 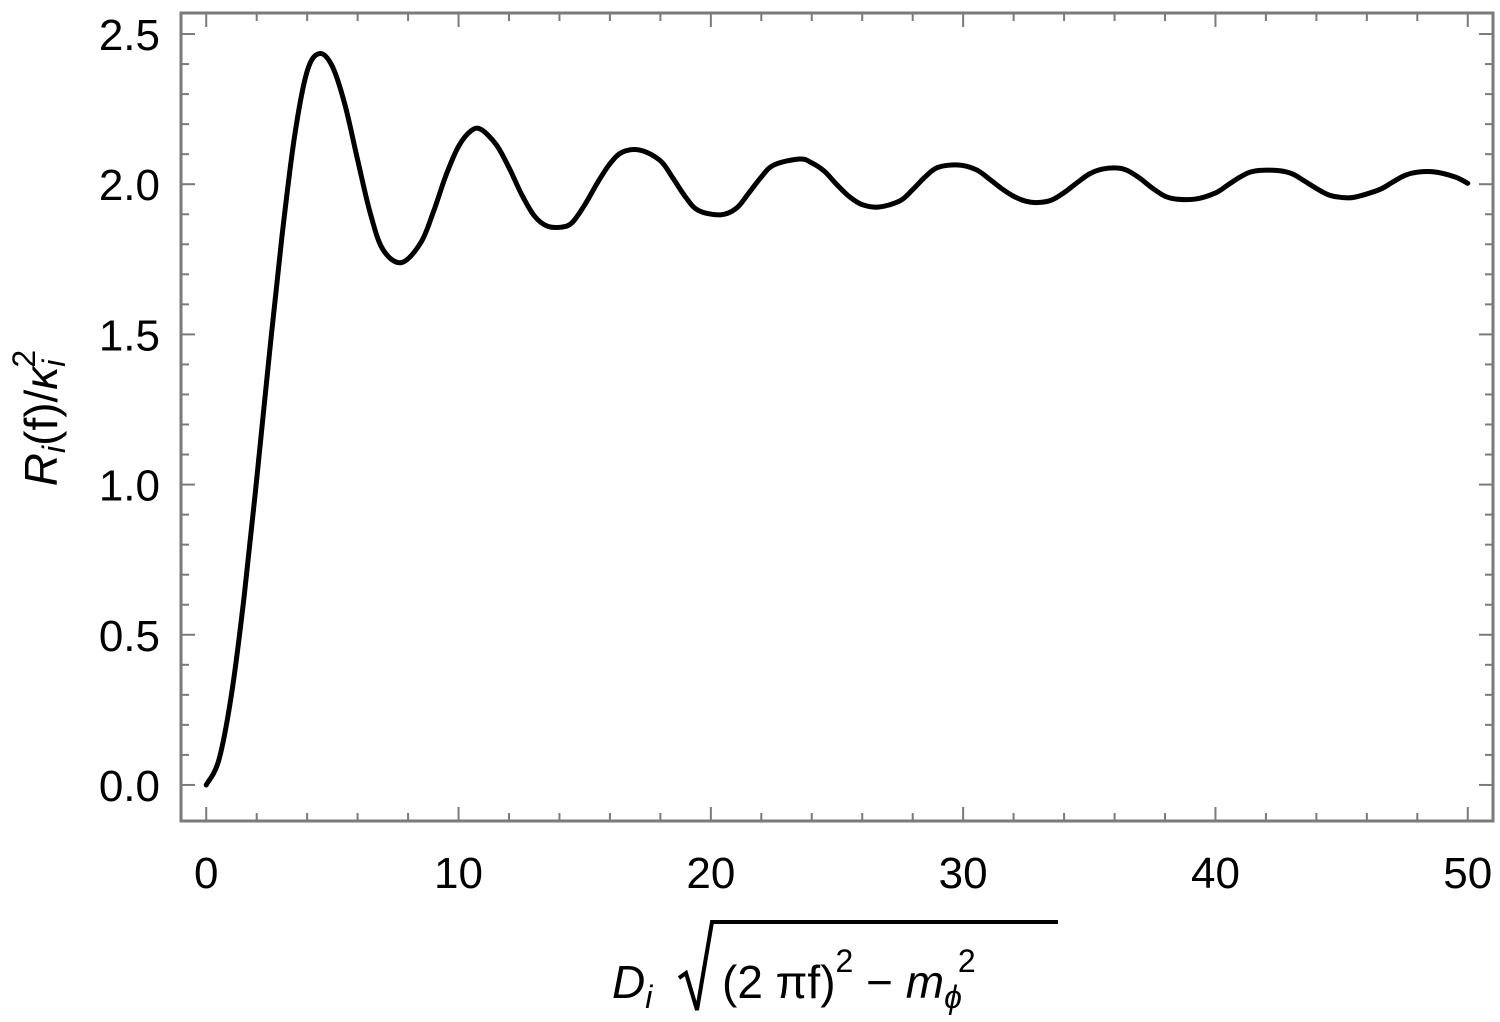 I want to click on svg-text: (2 πf)2 − mϕ2, so click(x=849, y=979).